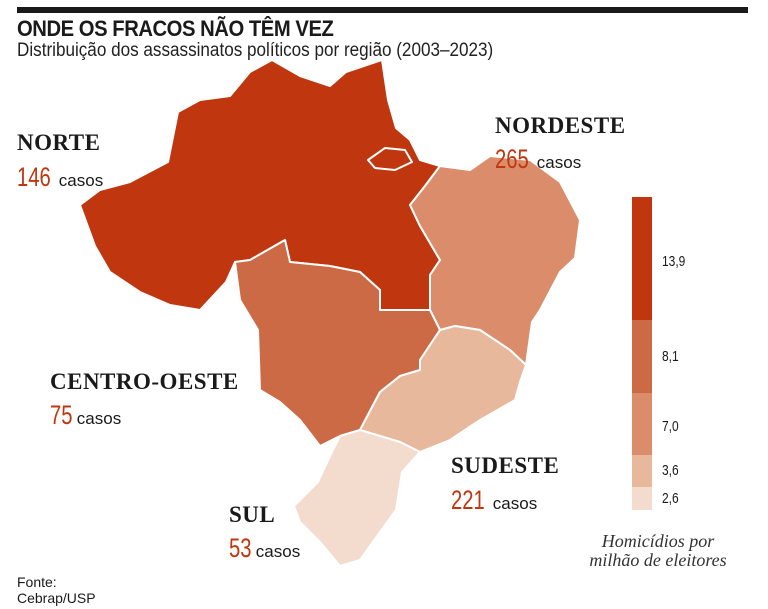 Image resolution: width=768 pixels, height=609 pixels. What do you see at coordinates (144, 381) in the screenshot?
I see `region-label-centro-oeste: CENTRO-OESTE` at bounding box center [144, 381].